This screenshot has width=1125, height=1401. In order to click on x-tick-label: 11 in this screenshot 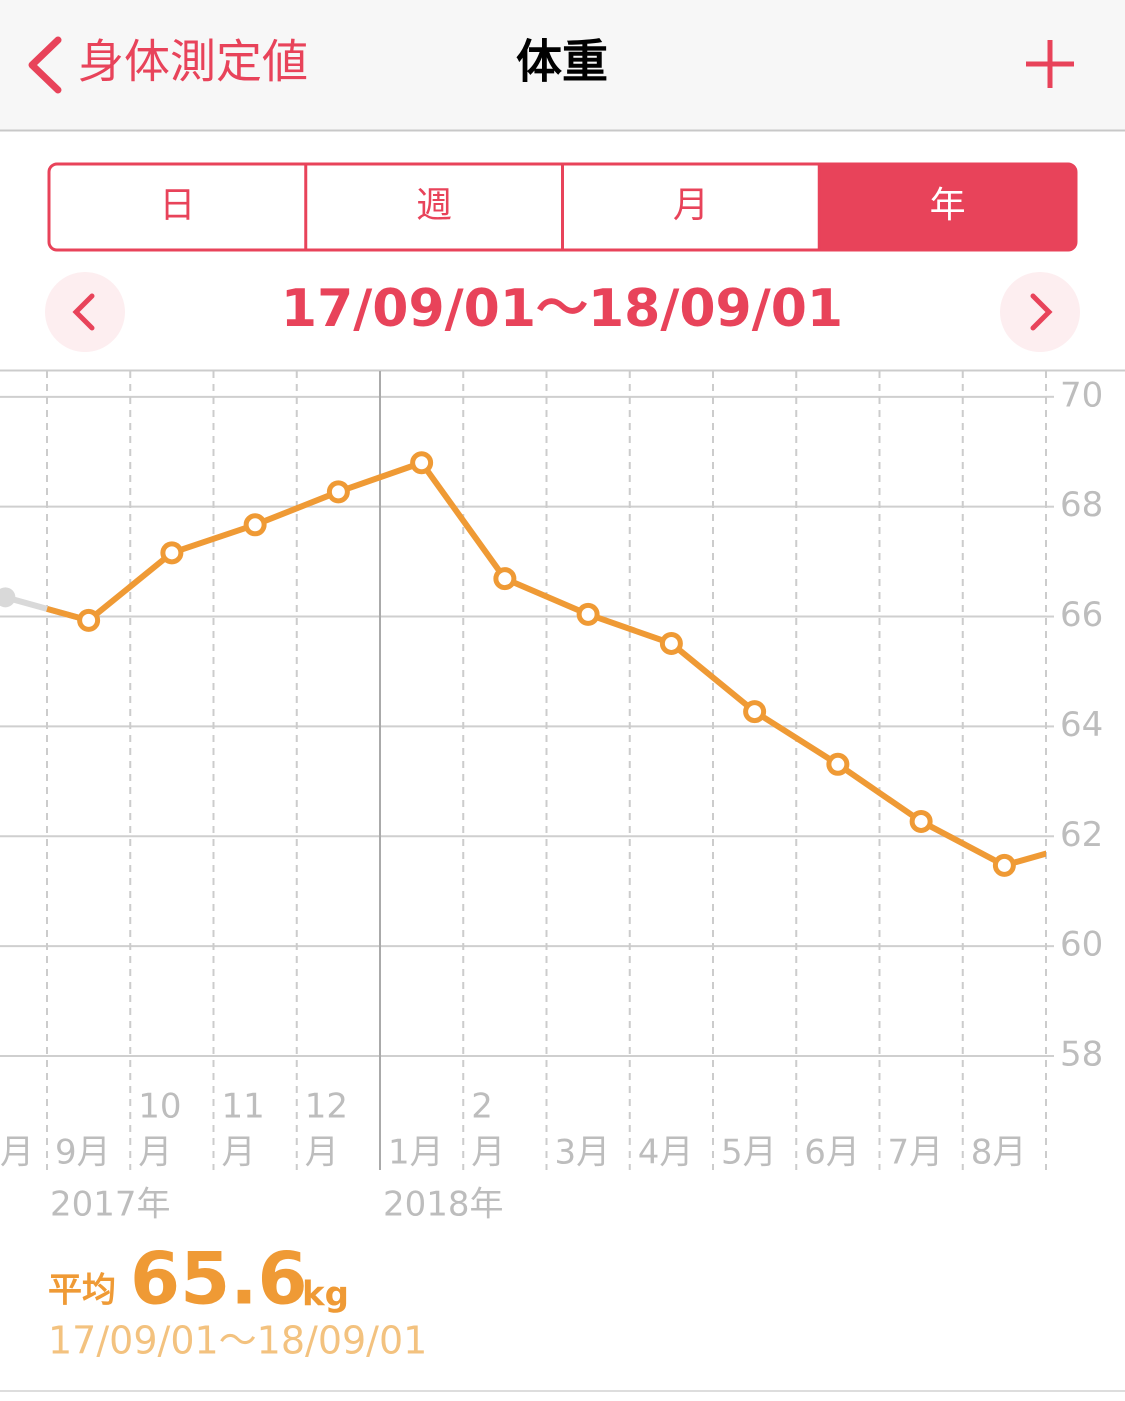, I will do `click(243, 1107)`.